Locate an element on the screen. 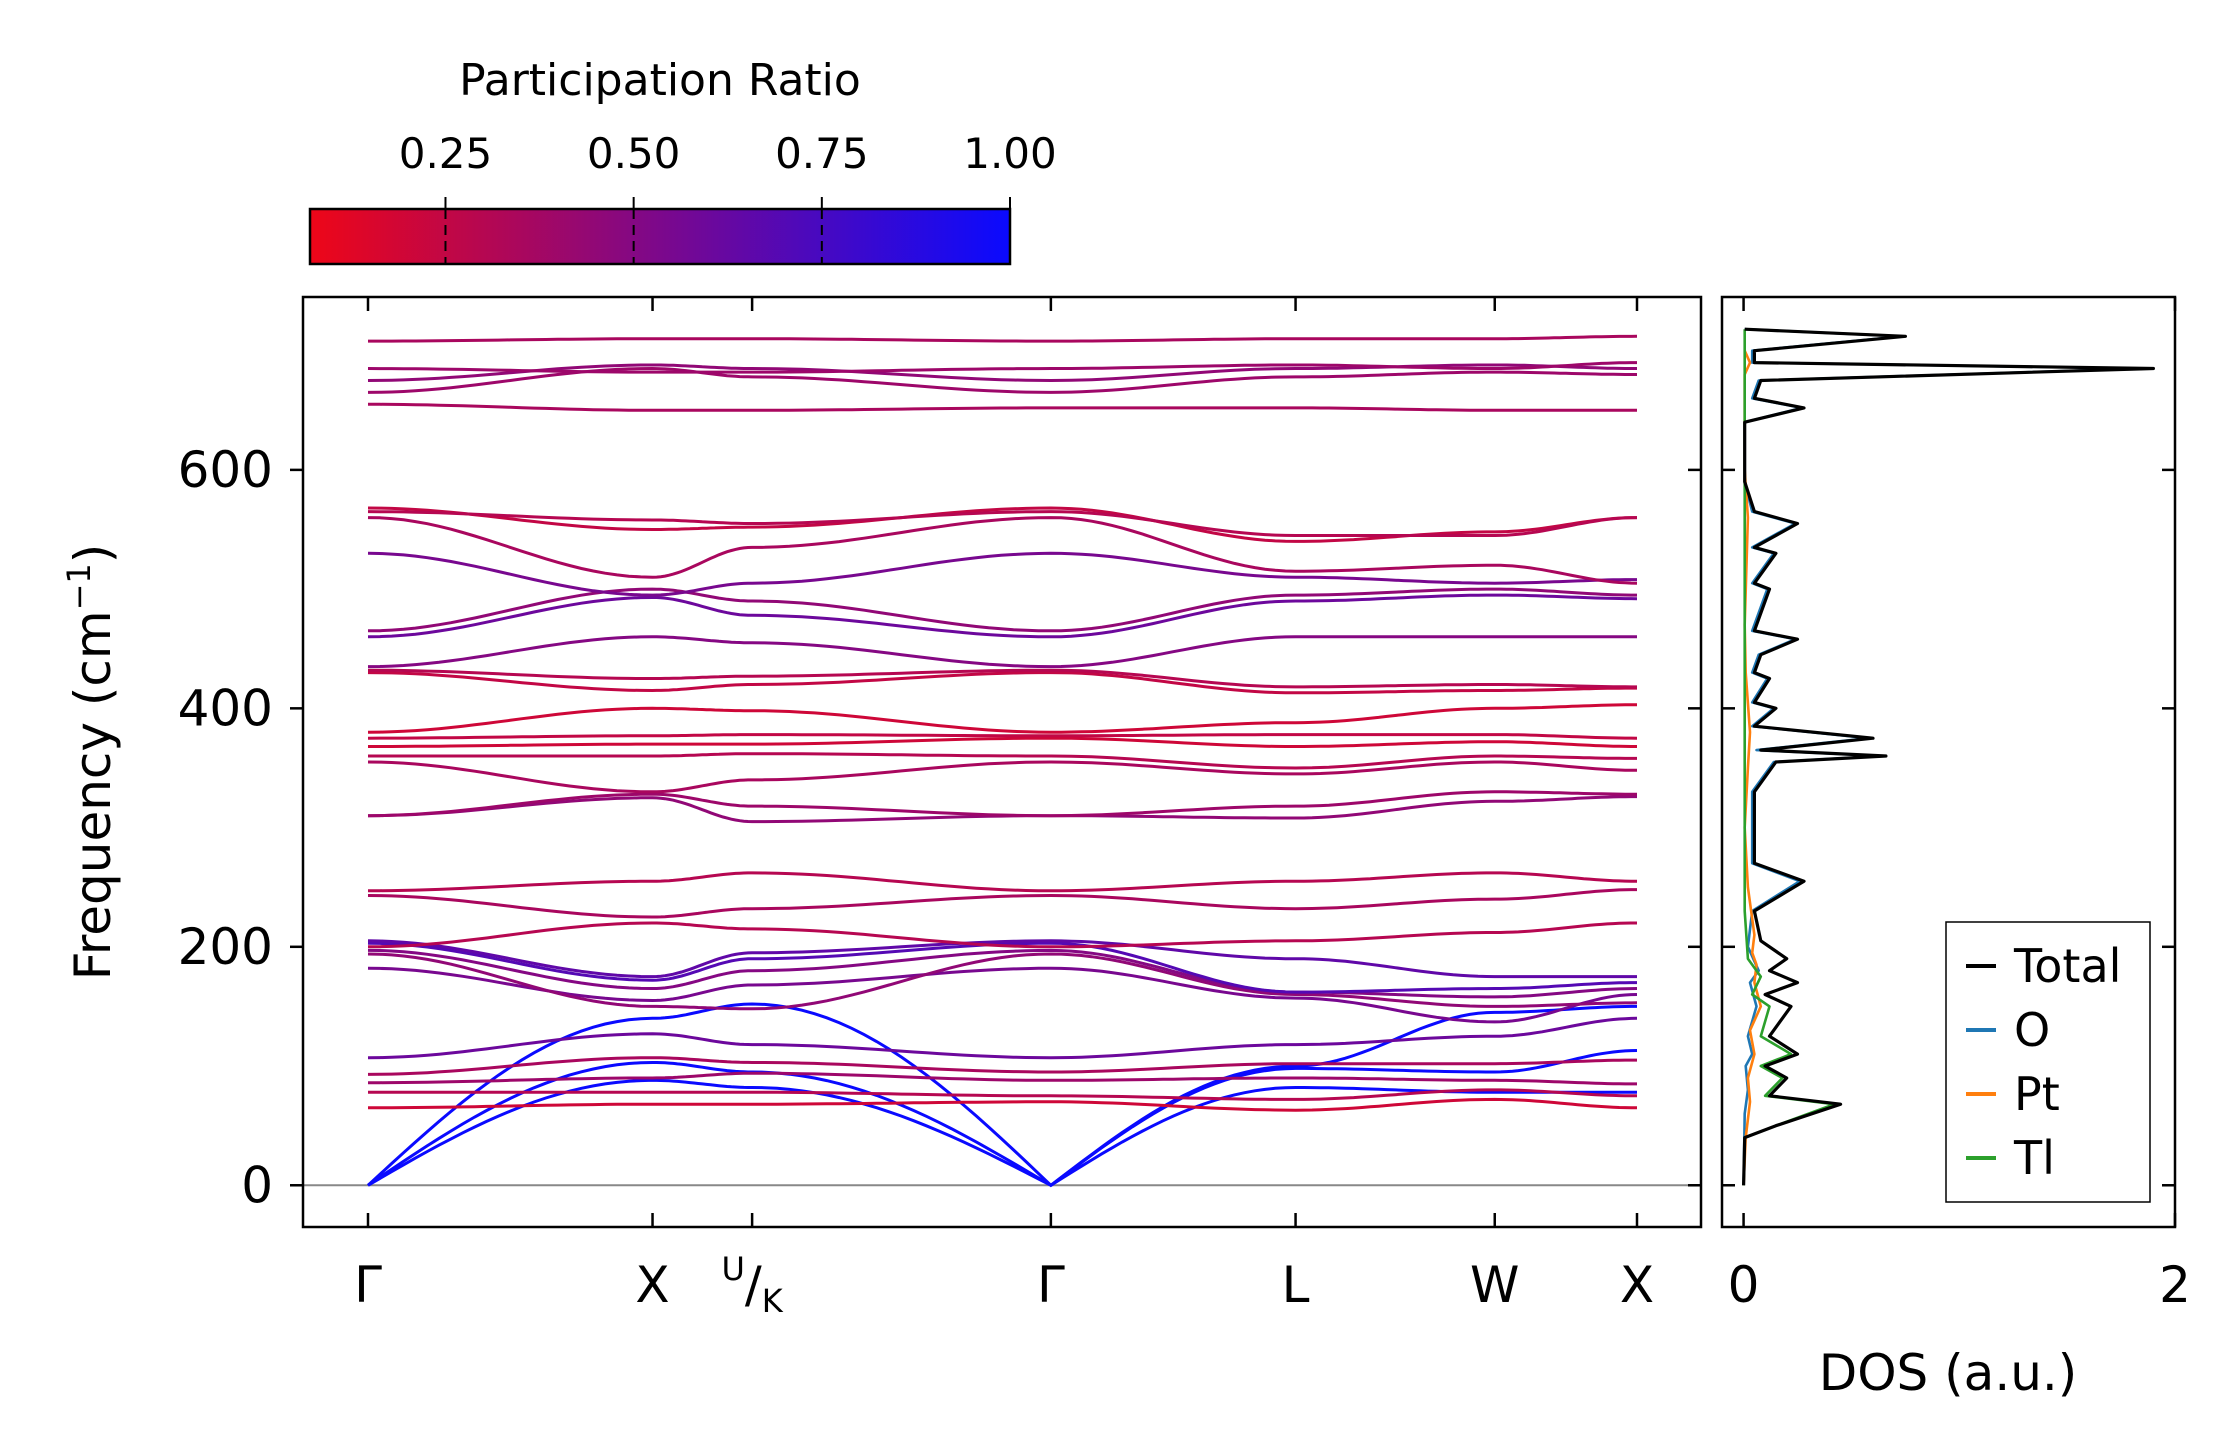 This screenshot has height=1455, width=2238. colorbar-tick-label: 0.25 is located at coordinates (446, 153).